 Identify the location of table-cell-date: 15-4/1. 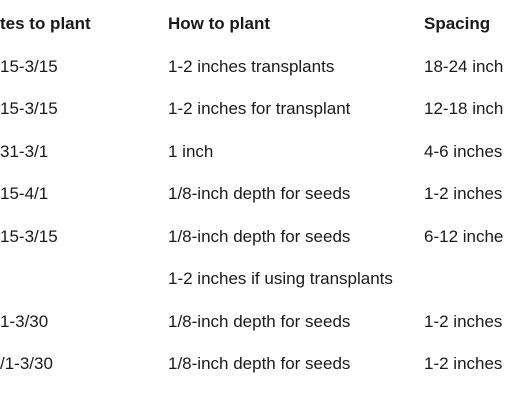
(24, 193).